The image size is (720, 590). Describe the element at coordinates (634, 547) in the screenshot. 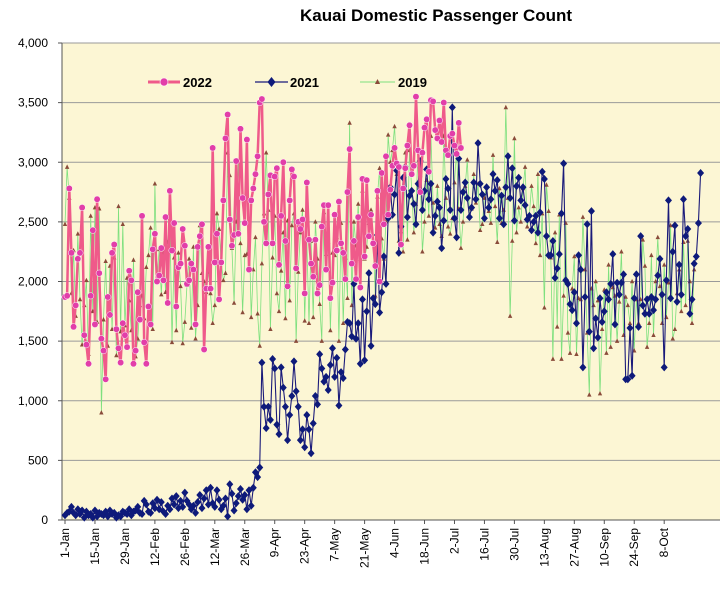

I see `x-tick-label: 24-Sep` at that location.